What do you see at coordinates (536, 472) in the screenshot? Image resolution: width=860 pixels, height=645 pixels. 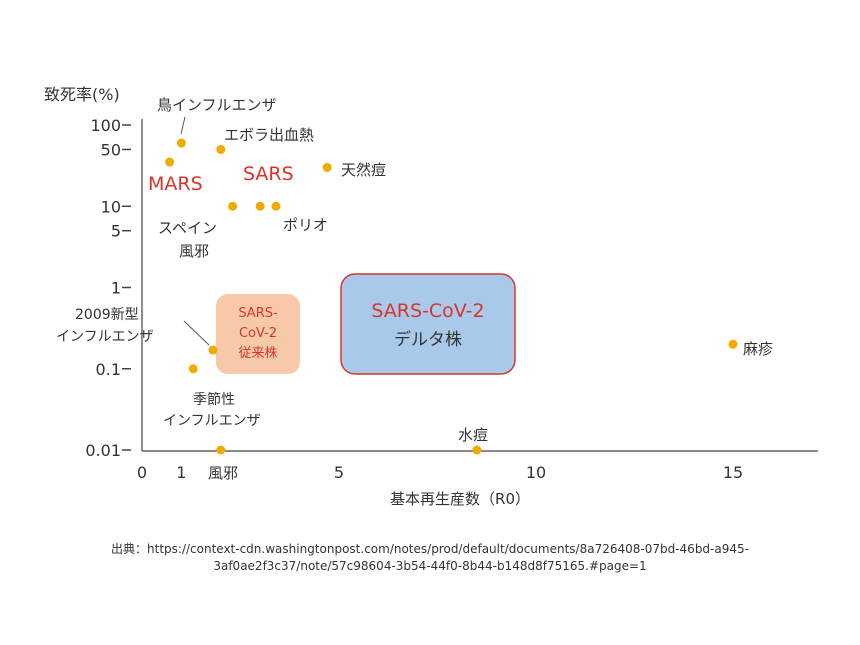 I see `x-tick-label: 10` at bounding box center [536, 472].